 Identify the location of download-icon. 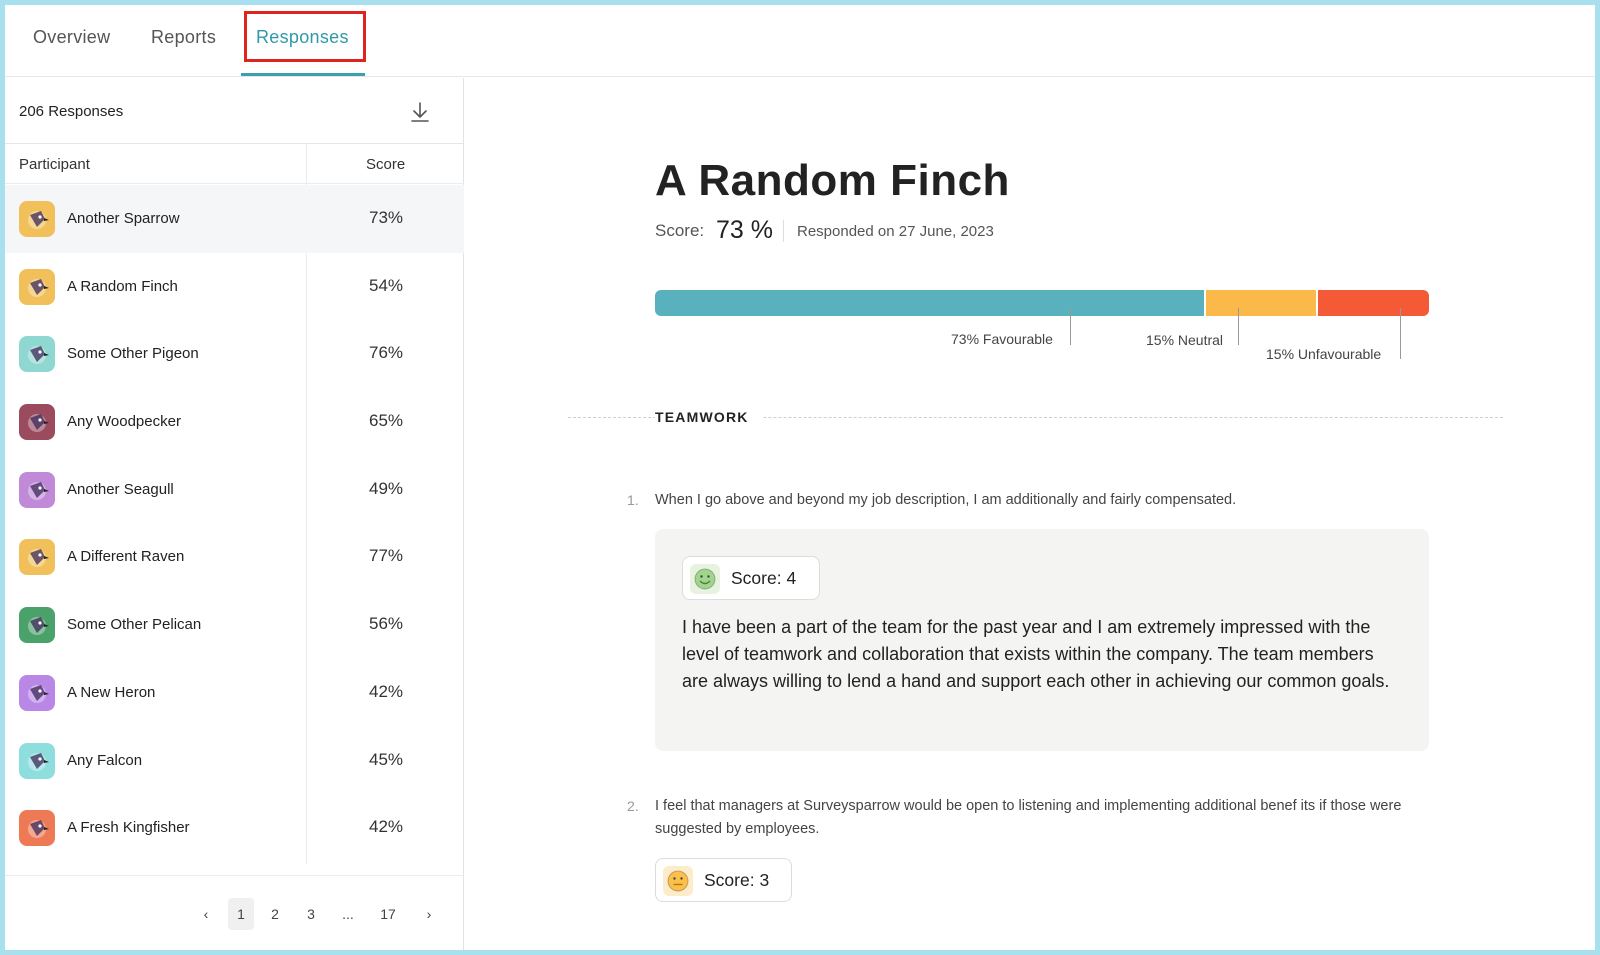
(420, 112).